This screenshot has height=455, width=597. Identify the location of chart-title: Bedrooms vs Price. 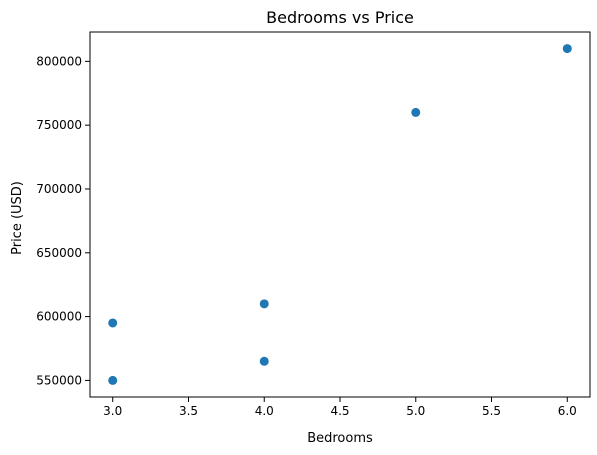
(340, 17).